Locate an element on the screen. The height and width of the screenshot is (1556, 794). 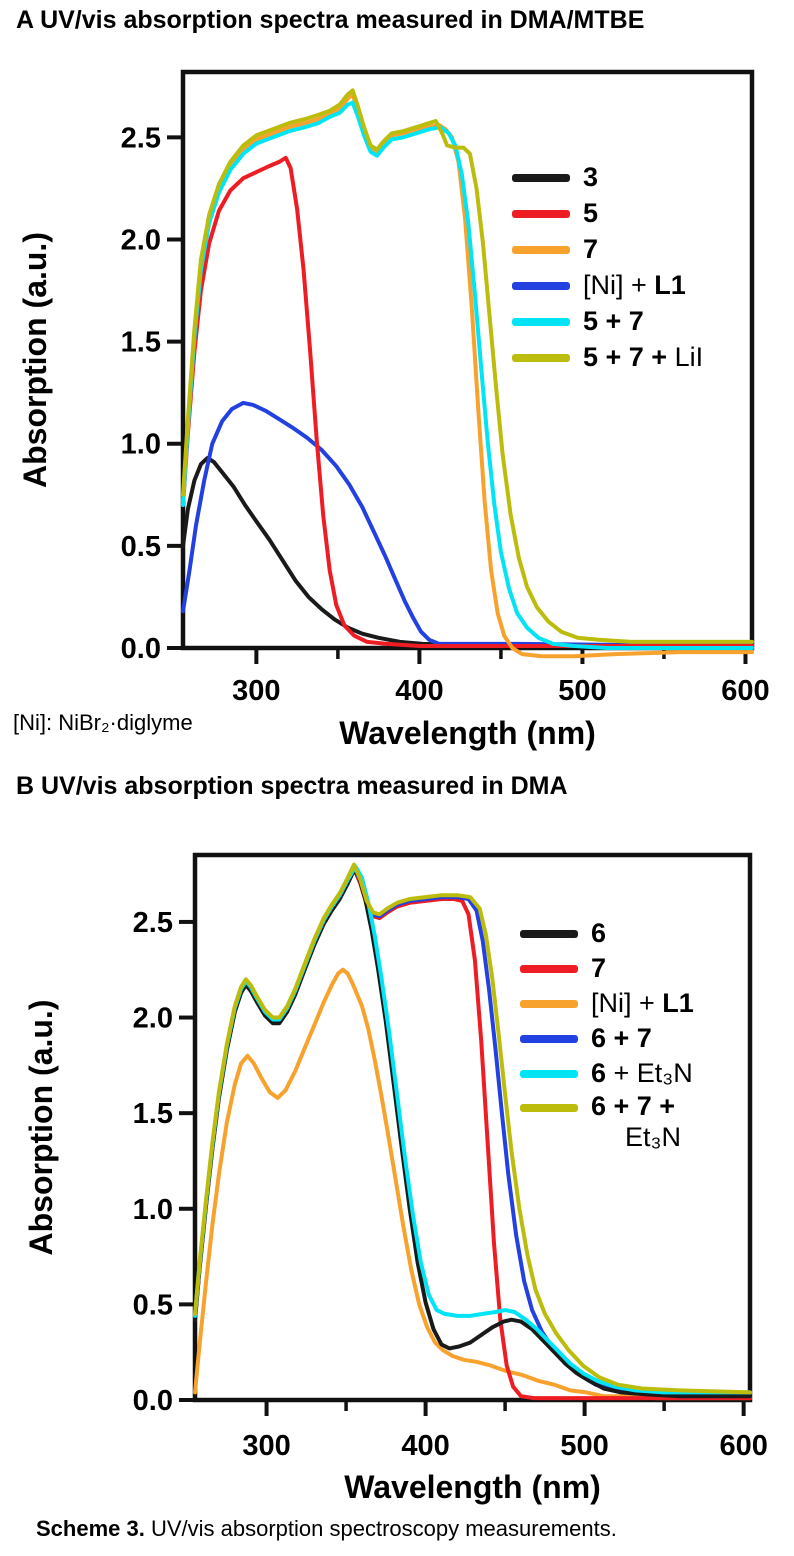
caption-label: Scheme 3. is located at coordinates (90, 1528).